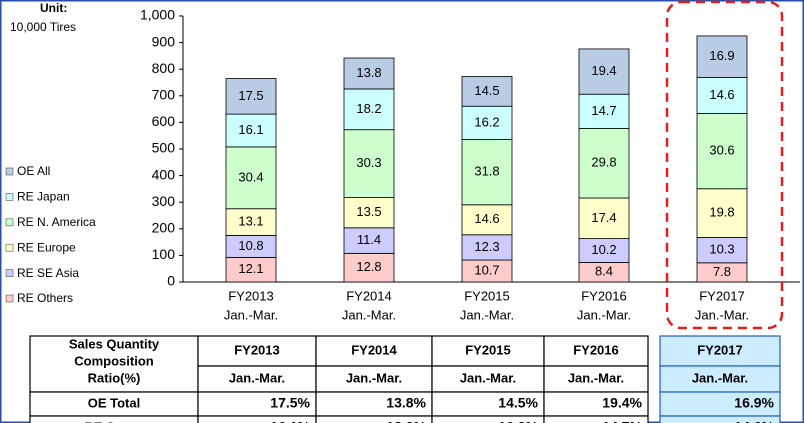 The height and width of the screenshot is (423, 804). What do you see at coordinates (33, 171) in the screenshot?
I see `legend-label: OE All` at bounding box center [33, 171].